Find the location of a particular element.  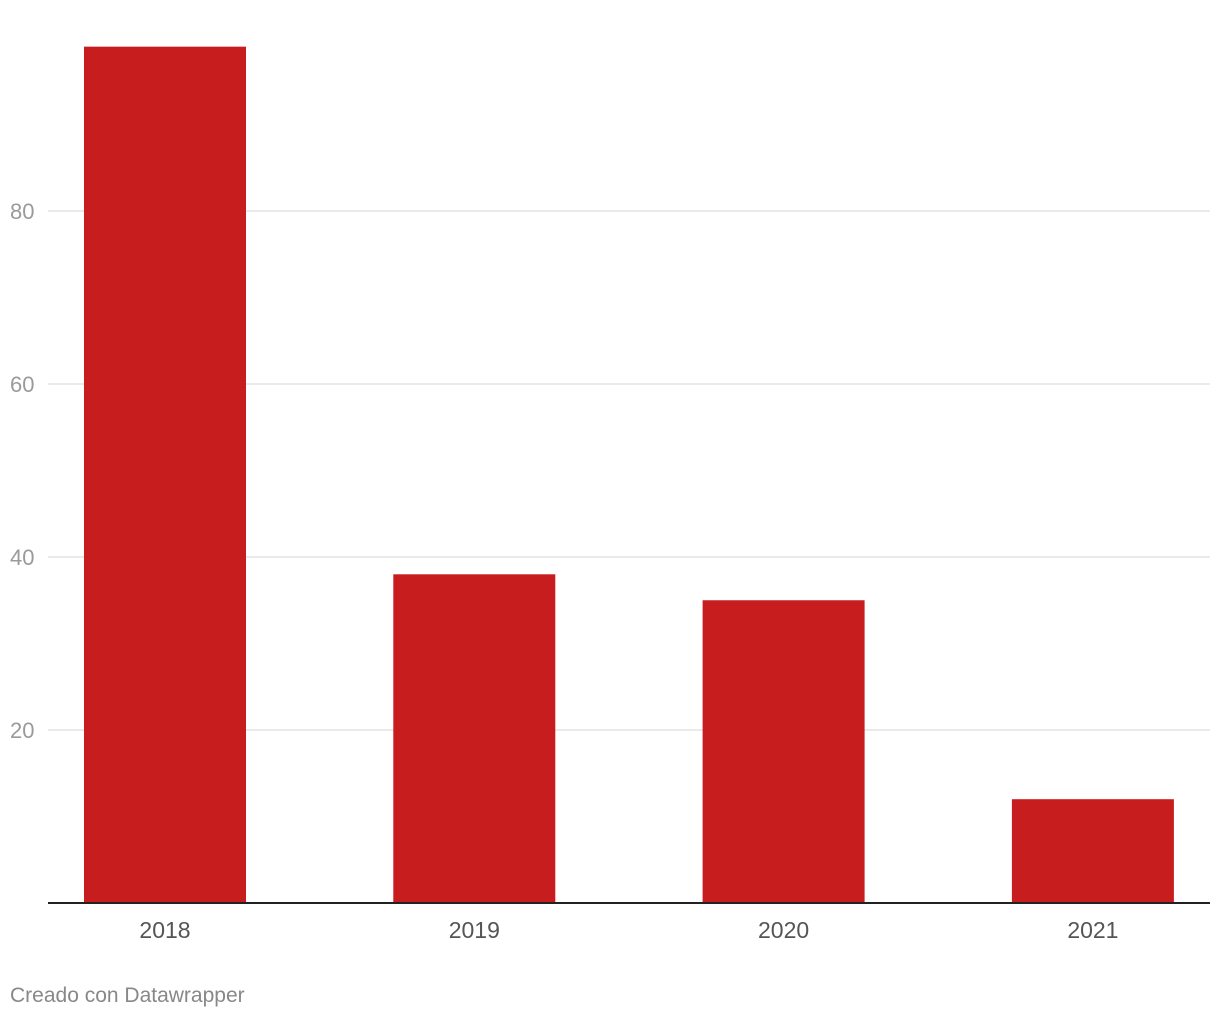

x-tick-label-2019: 2019 is located at coordinates (474, 930).